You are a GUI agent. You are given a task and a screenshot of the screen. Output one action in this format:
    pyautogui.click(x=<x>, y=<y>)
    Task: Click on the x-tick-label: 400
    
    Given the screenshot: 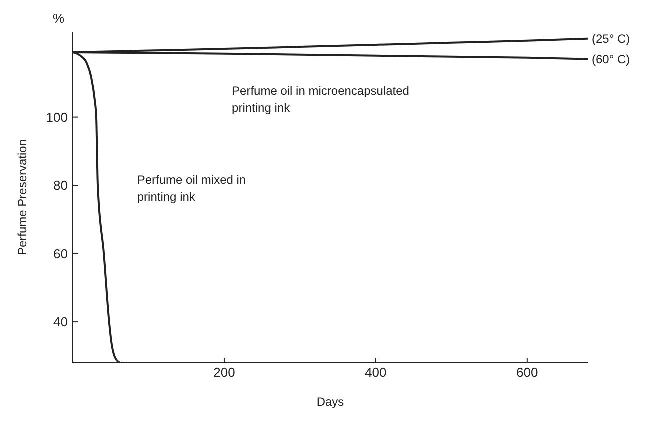 What is the action you would take?
    pyautogui.click(x=376, y=372)
    